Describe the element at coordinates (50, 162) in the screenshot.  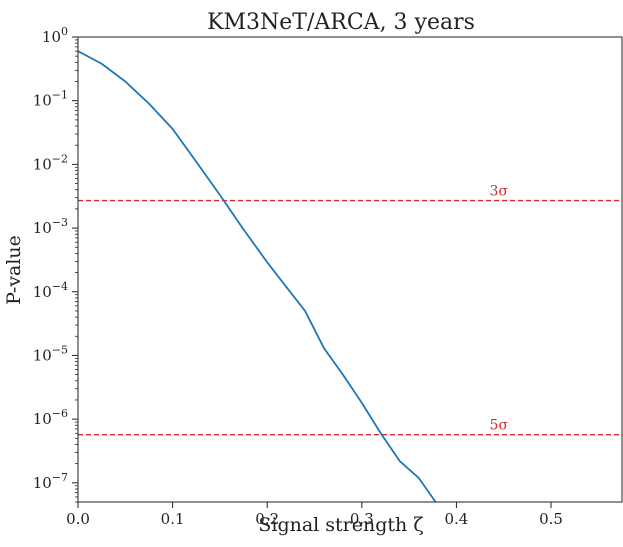
I see `y-tick-label-2: 10⁻²` at that location.